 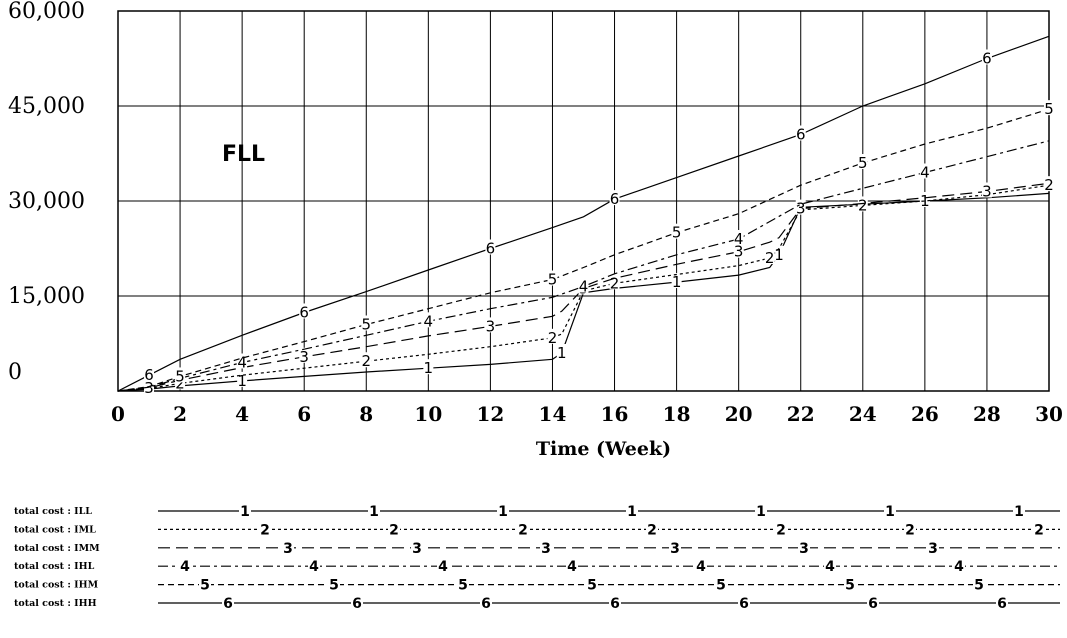 I want to click on x-tick-label: 8, so click(x=366, y=414).